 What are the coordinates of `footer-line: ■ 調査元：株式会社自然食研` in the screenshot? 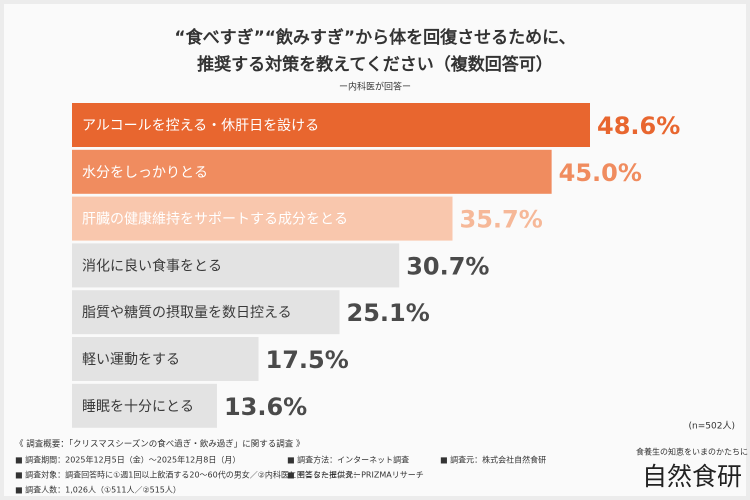 It's located at (493, 460).